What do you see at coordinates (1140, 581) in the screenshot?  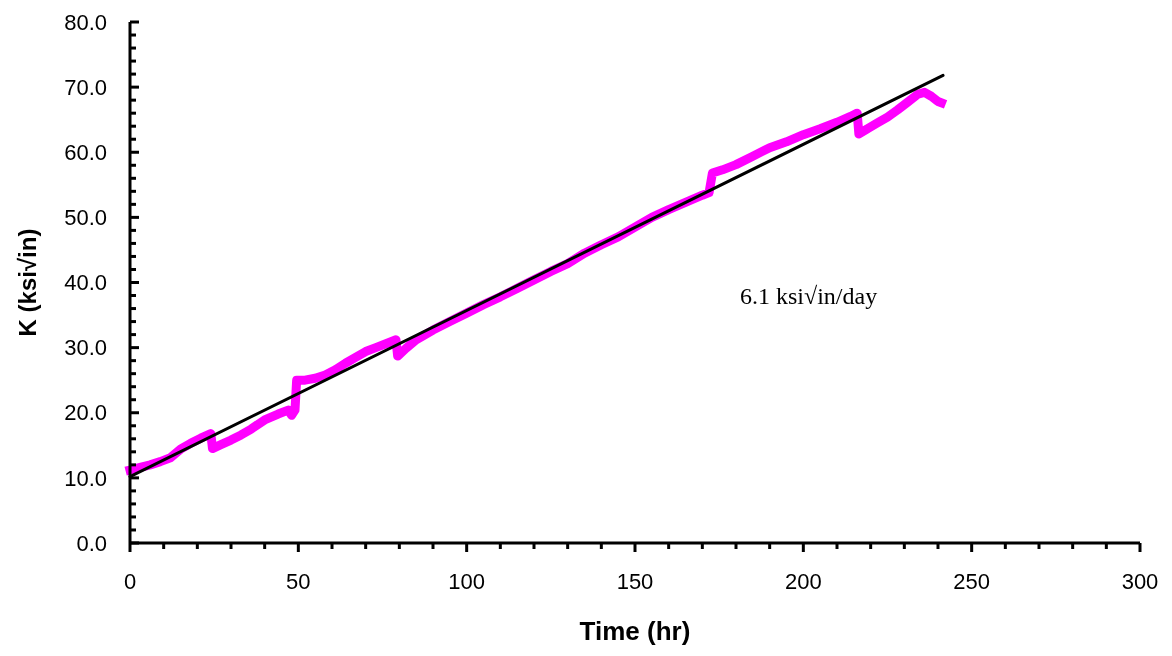 I see `x-tick-label: 300` at bounding box center [1140, 581].